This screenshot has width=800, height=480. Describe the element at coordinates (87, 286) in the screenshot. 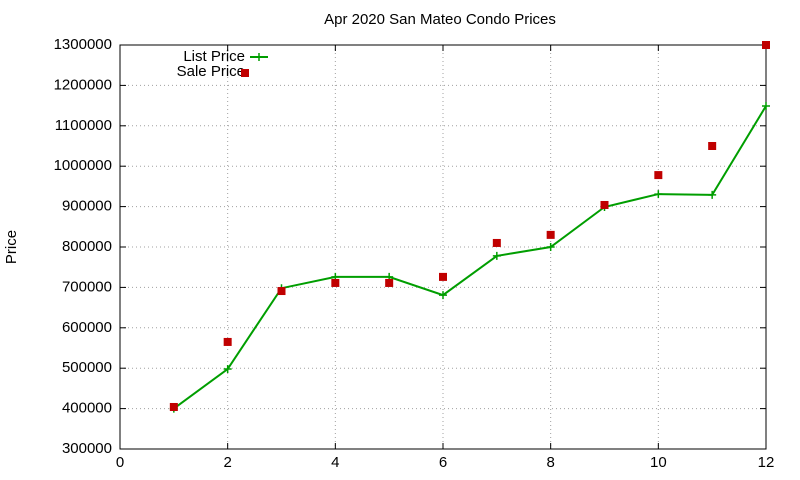

I see `y-tick-label: 700000` at that location.